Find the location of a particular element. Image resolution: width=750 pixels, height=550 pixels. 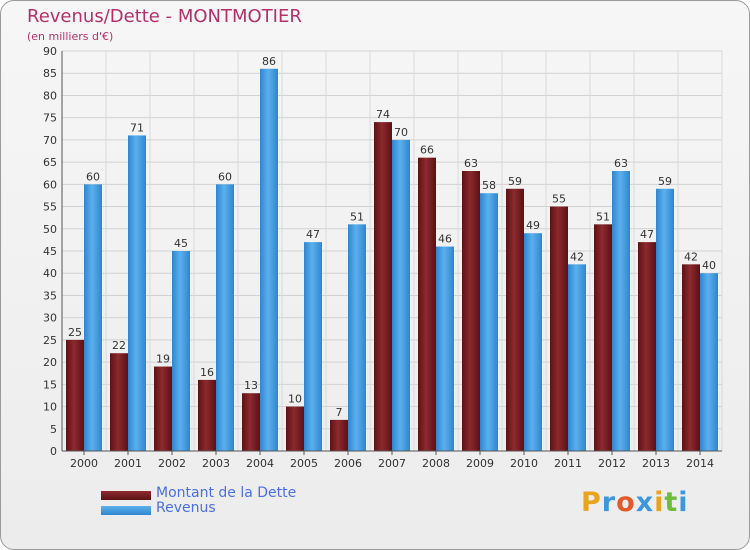

x-tick-label: 2006 is located at coordinates (348, 463).